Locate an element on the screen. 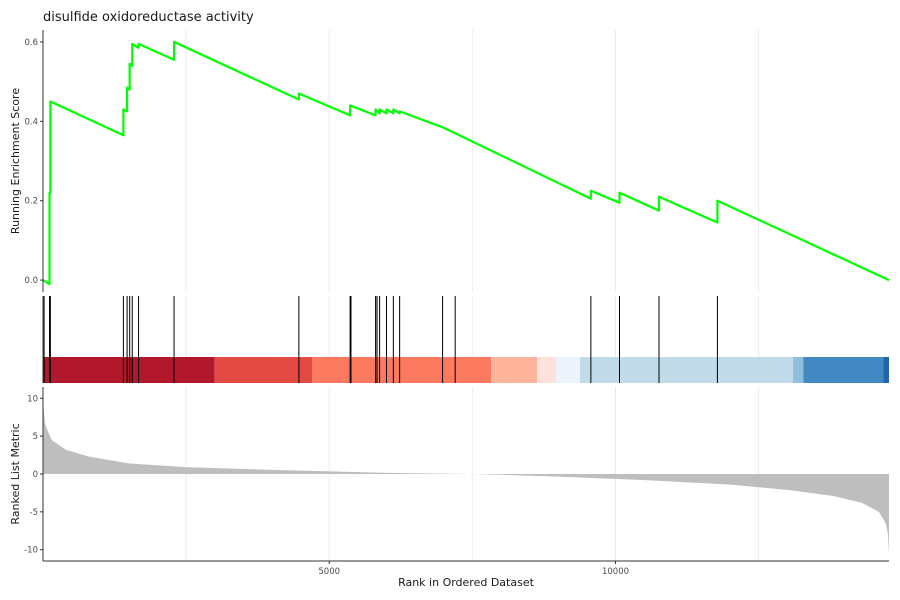  running-score-y-tick-label: 0.2 is located at coordinates (31, 202).